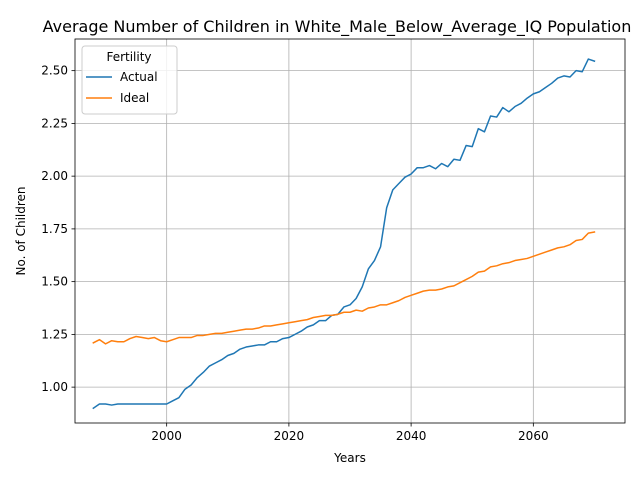 The height and width of the screenshot is (485, 640). Describe the element at coordinates (134, 98) in the screenshot. I see `legend-label-ideal: Ideal` at that location.